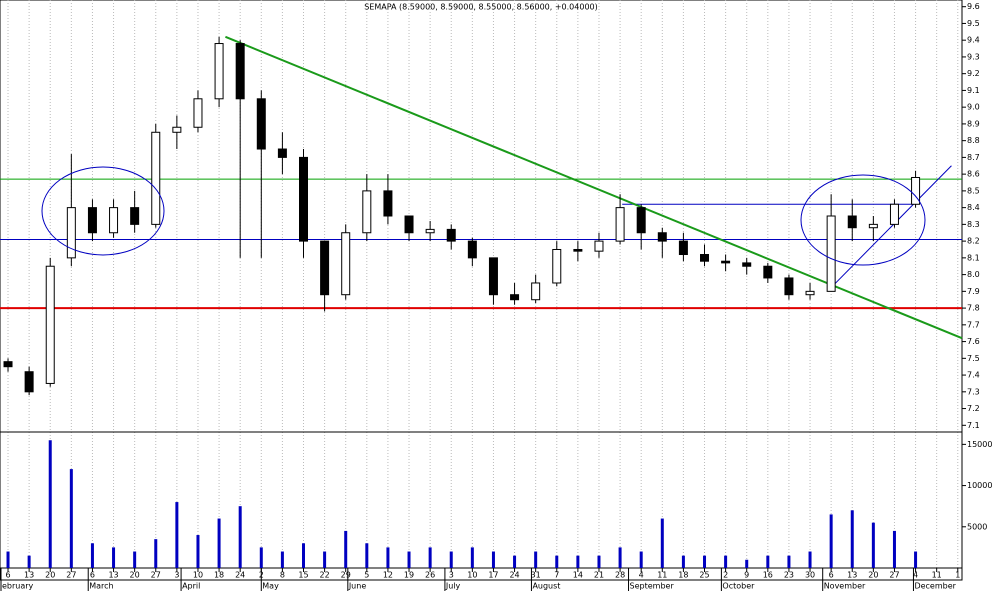  I want to click on x-tick-label: 28, so click(620, 575).